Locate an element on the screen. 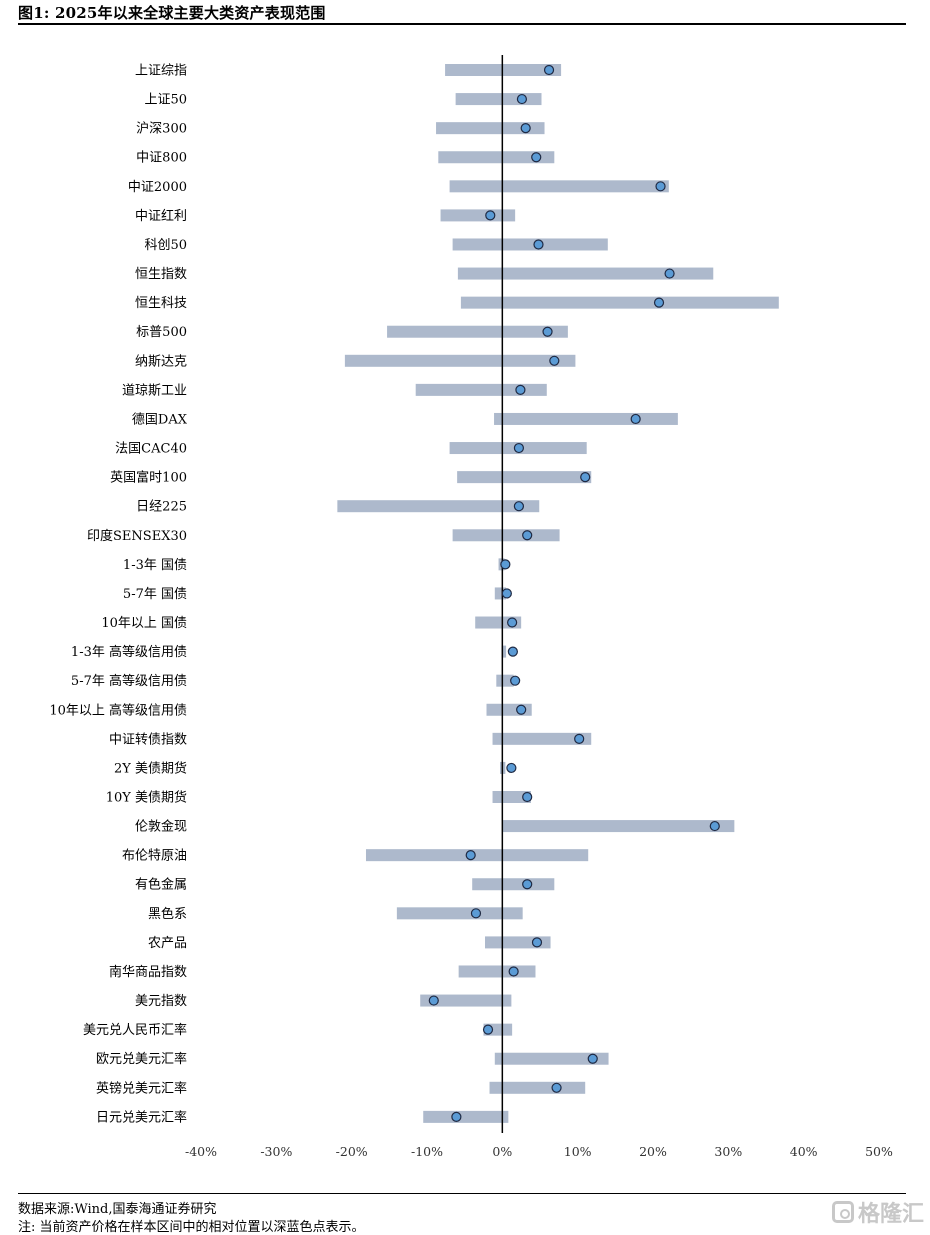 This screenshot has height=1235, width=930. category-label: 法国CAC40 is located at coordinates (151, 449).